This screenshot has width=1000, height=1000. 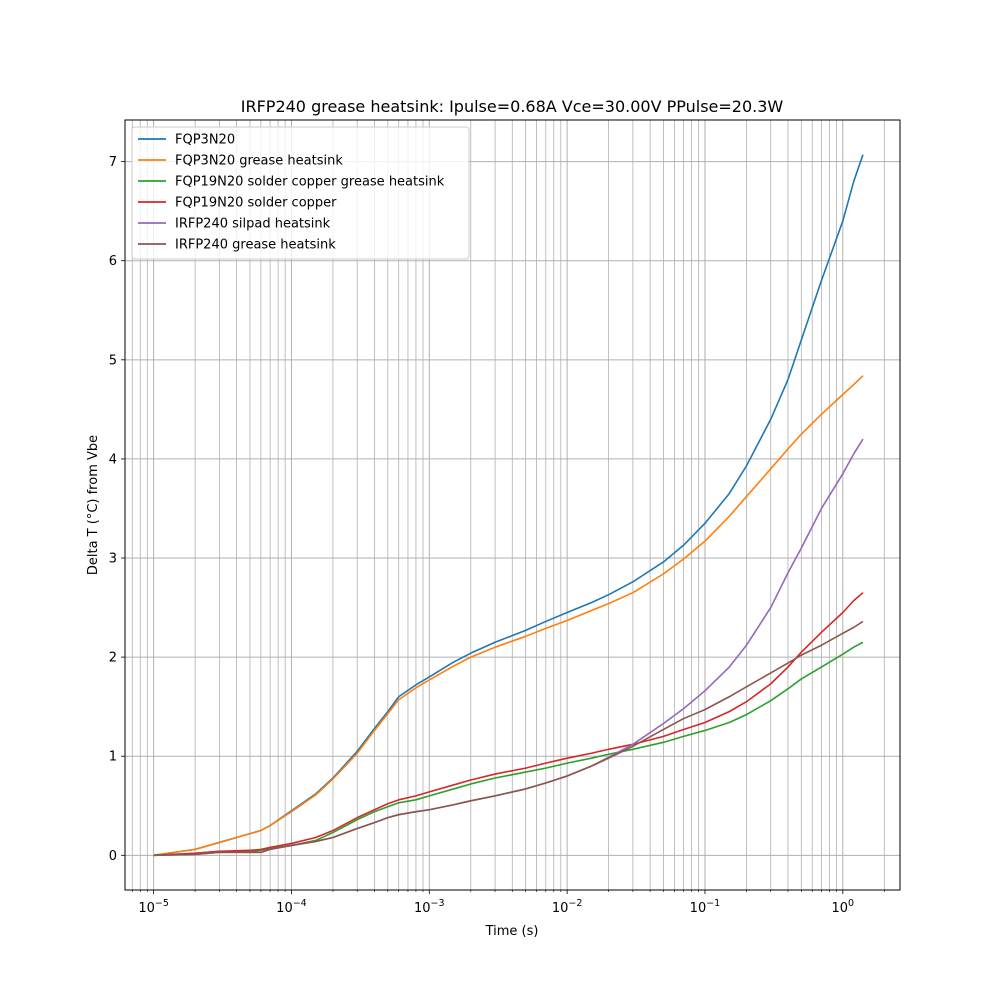 What do you see at coordinates (256, 203) in the screenshot?
I see `legend-label: FQP19N20 solder copper` at bounding box center [256, 203].